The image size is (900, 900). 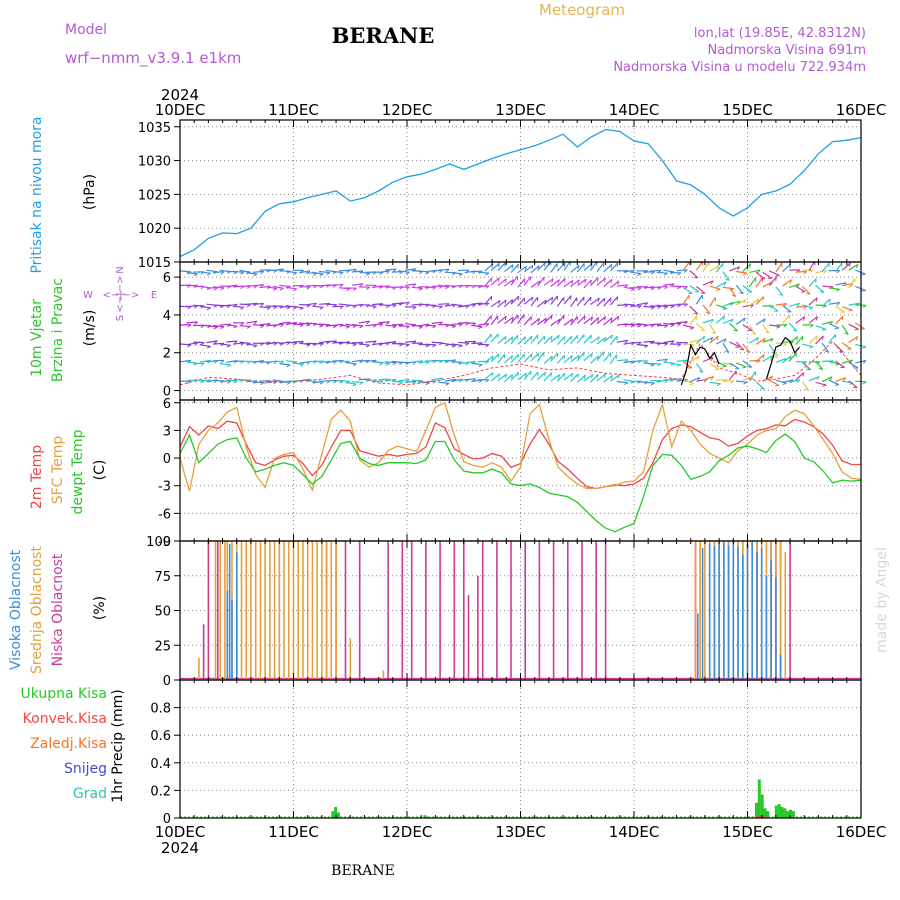 I want to click on temp-label-2: SFC Temp, so click(x=58, y=470).